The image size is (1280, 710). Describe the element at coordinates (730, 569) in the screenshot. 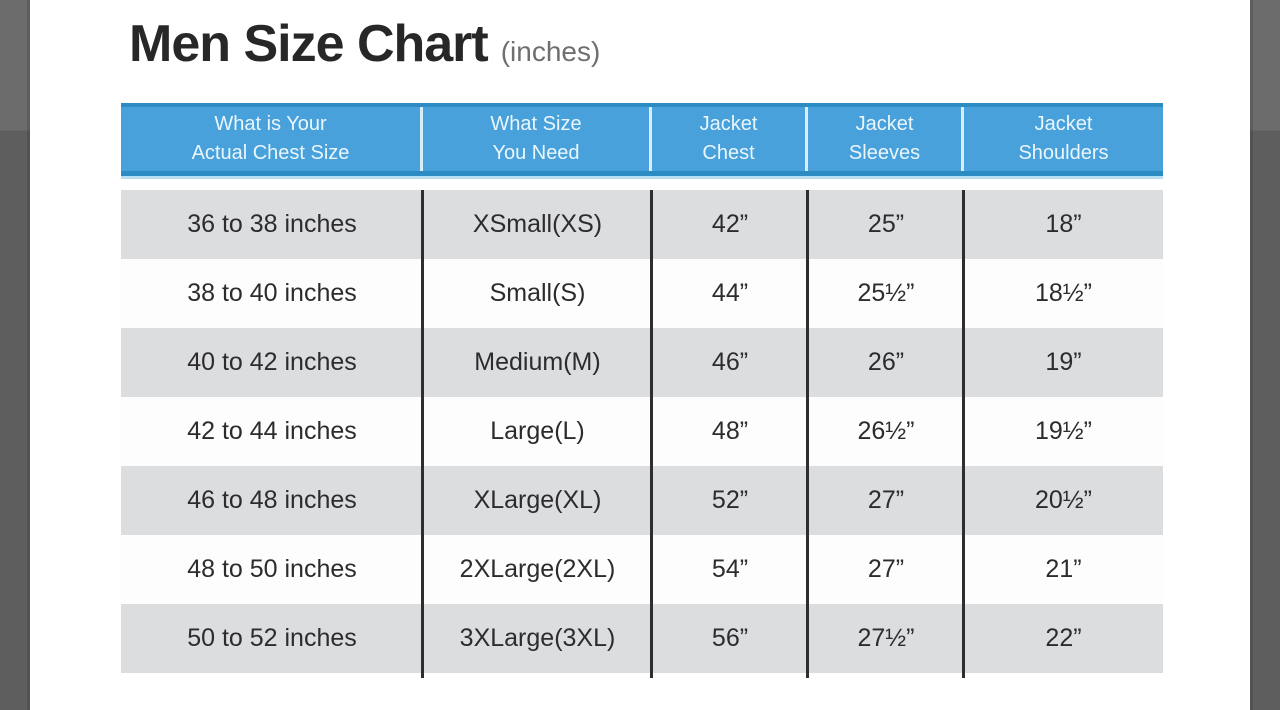

I see `table-cell: 54”` at that location.